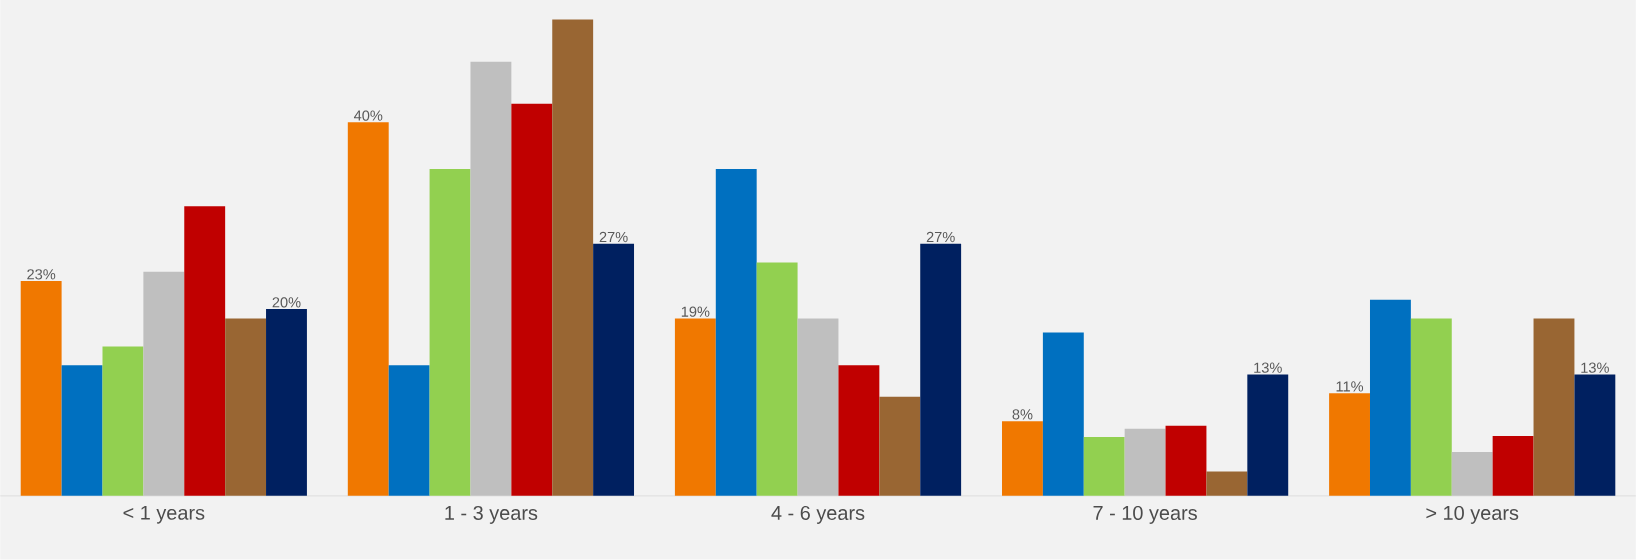  I want to click on x-tick-label: < 1 years, so click(164, 514).